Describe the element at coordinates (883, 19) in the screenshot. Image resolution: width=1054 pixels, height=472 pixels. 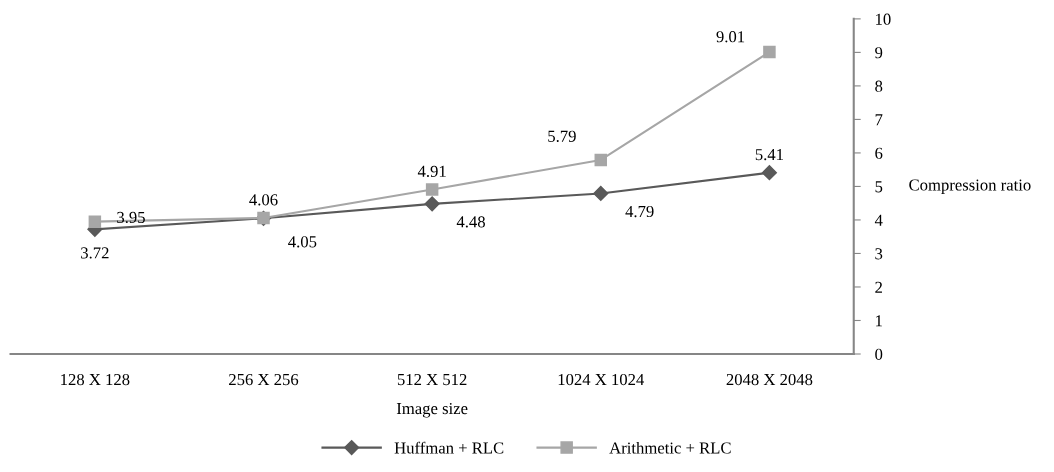
I see `y-tick-label: 10` at that location.